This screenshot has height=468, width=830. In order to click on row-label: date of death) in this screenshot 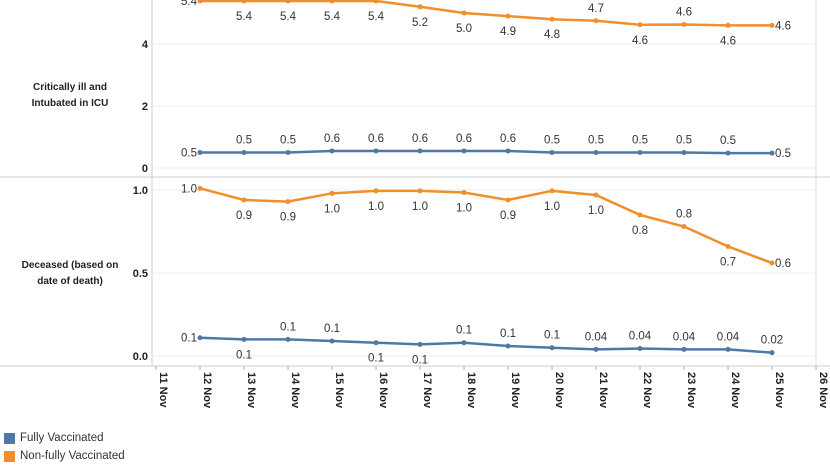, I will do `click(70, 281)`.